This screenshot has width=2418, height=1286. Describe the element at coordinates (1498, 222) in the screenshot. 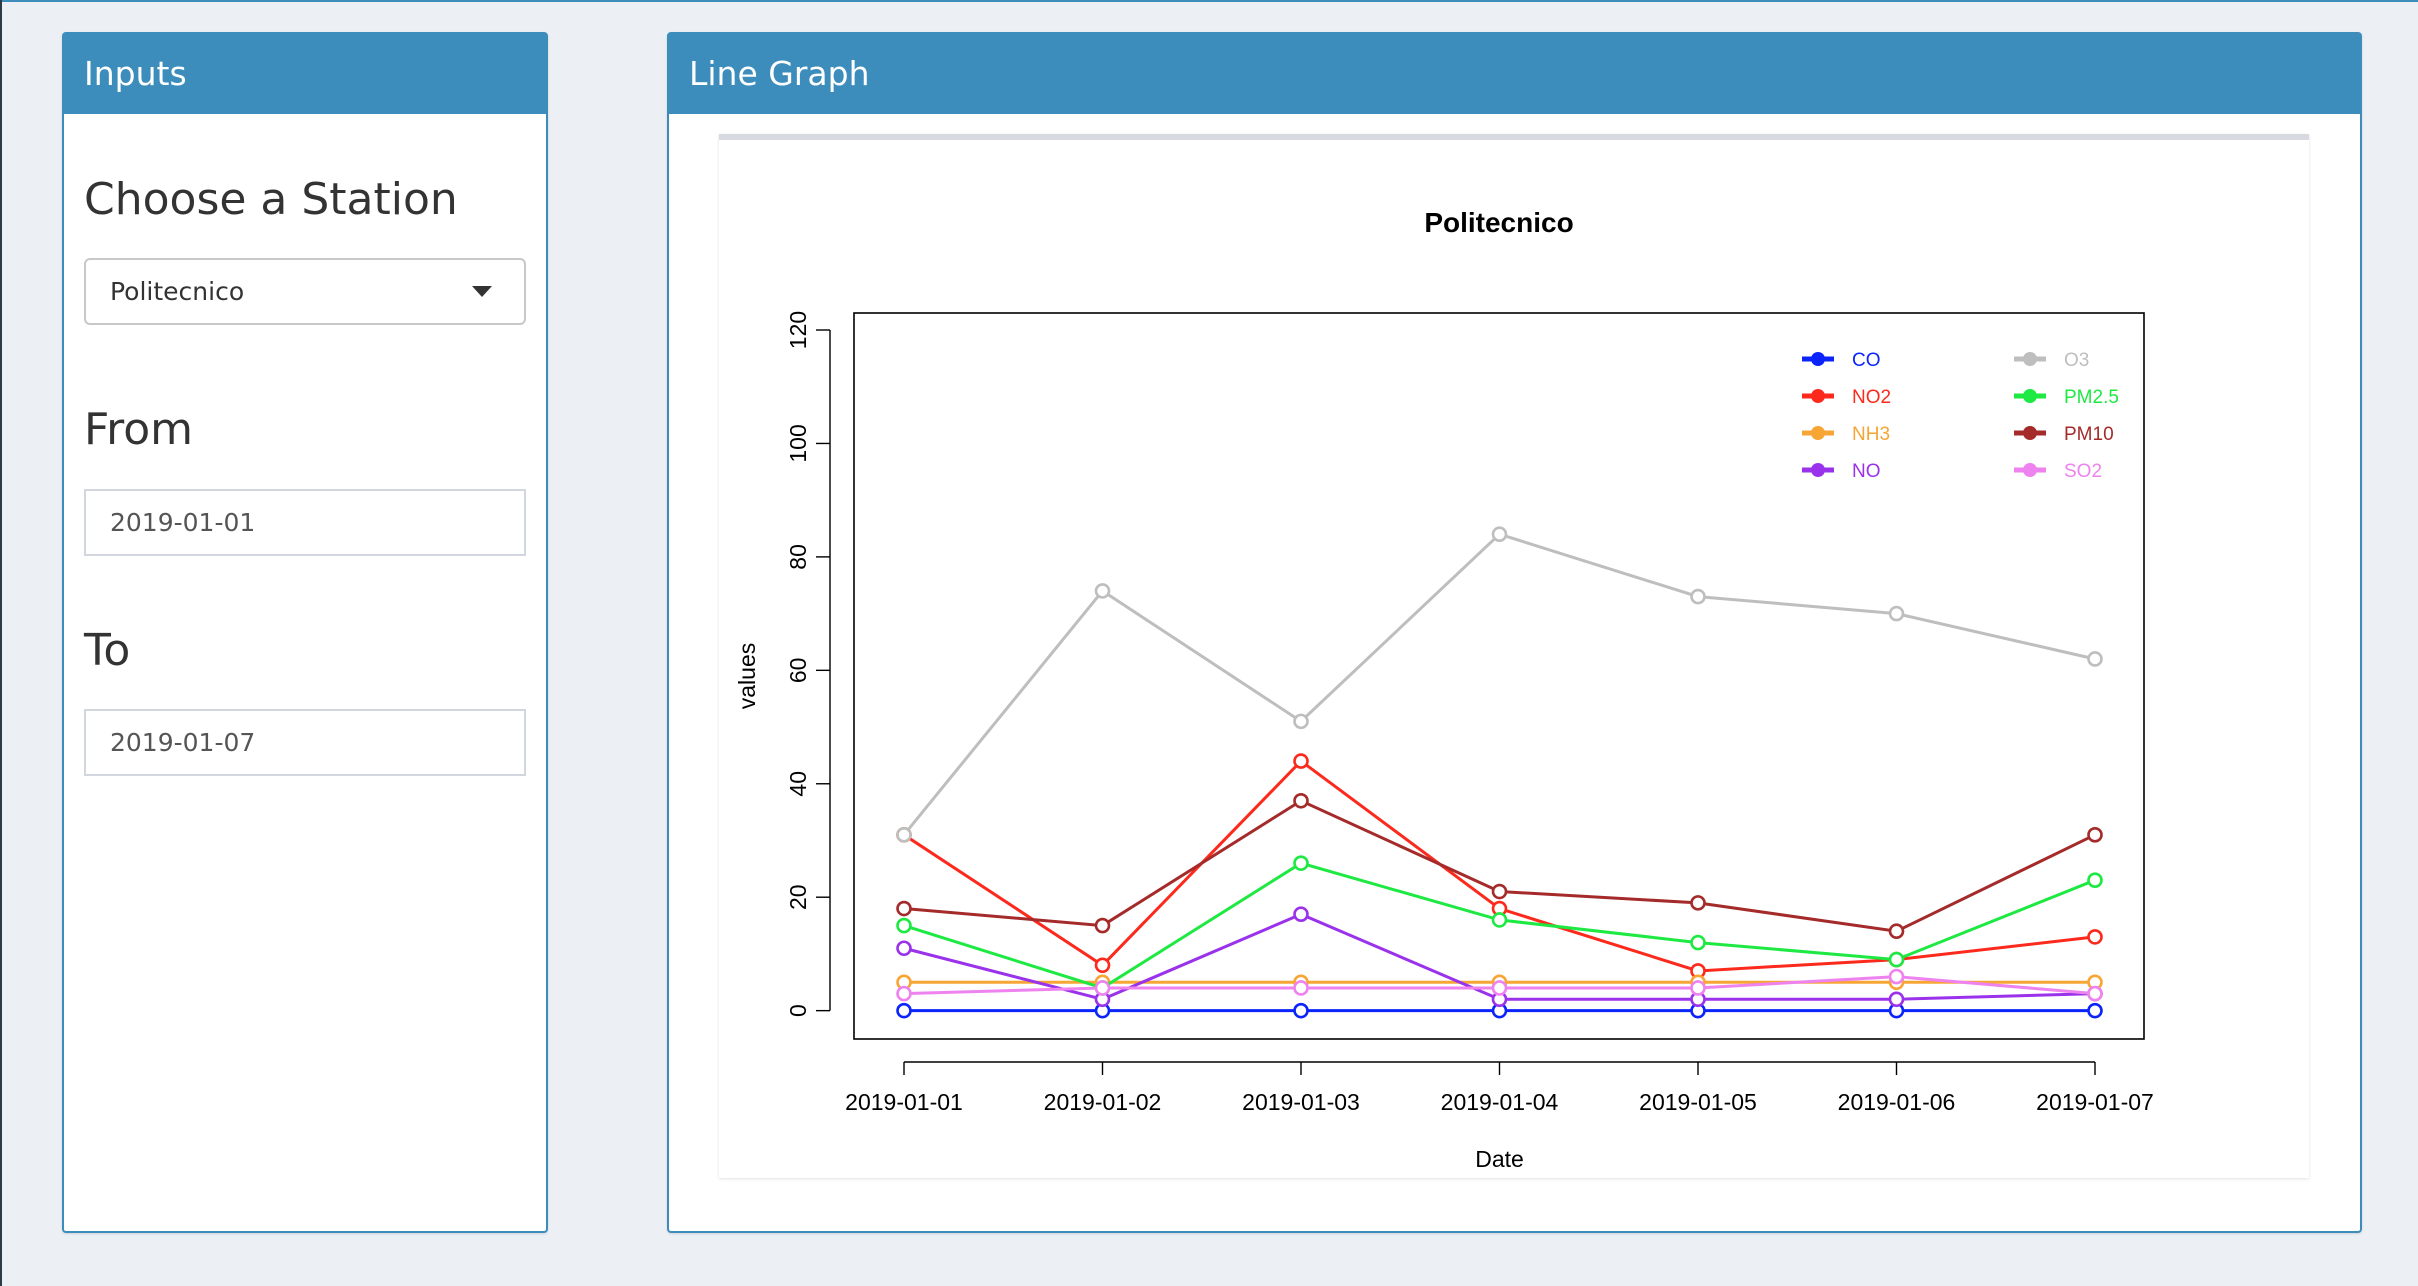

I see `chart-title: Politecnico` at that location.